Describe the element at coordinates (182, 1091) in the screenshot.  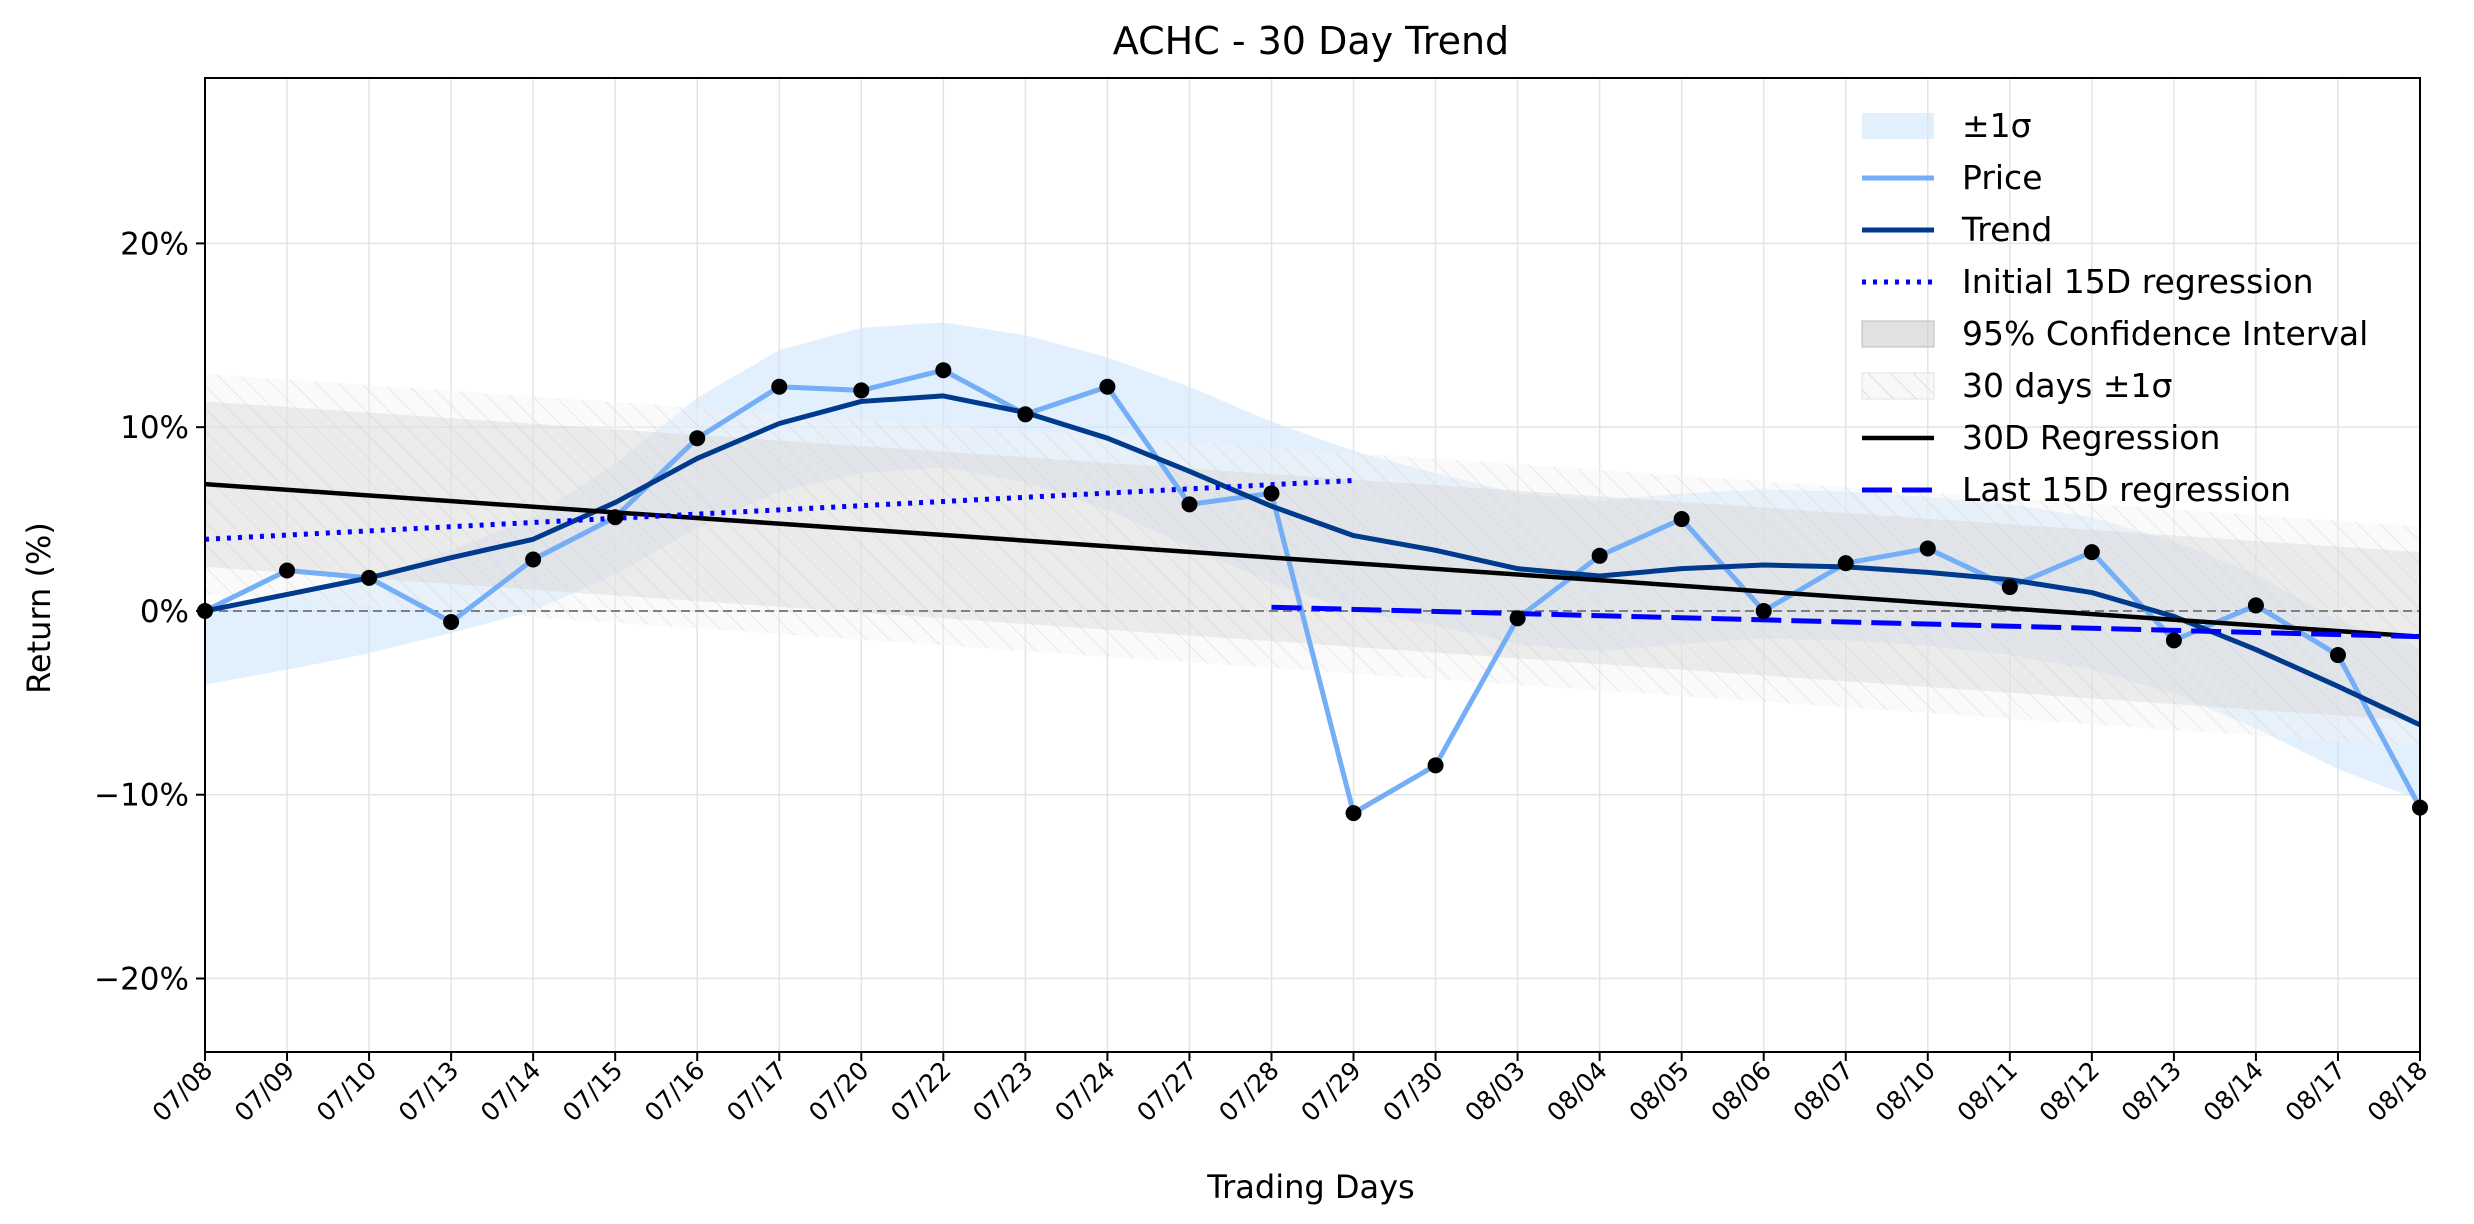
I see `x-tick-label: 07/08` at that location.